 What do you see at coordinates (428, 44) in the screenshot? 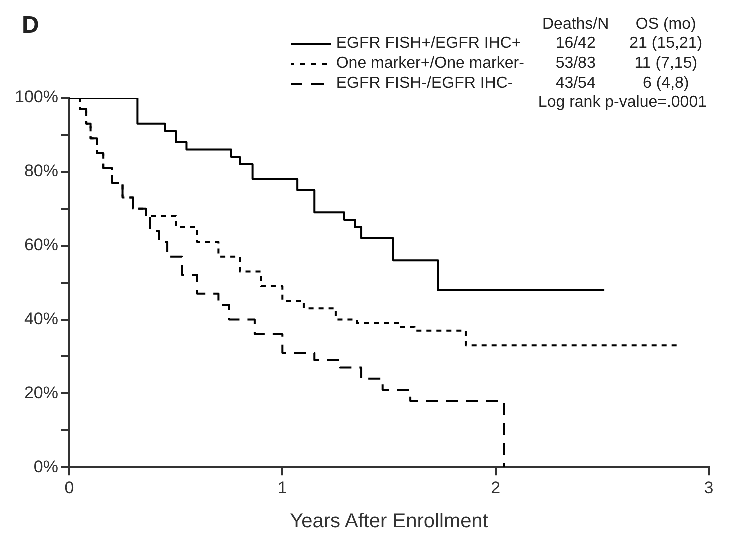
I see `legend-label: EGFR FISH+/EGFR IHC+` at bounding box center [428, 44].